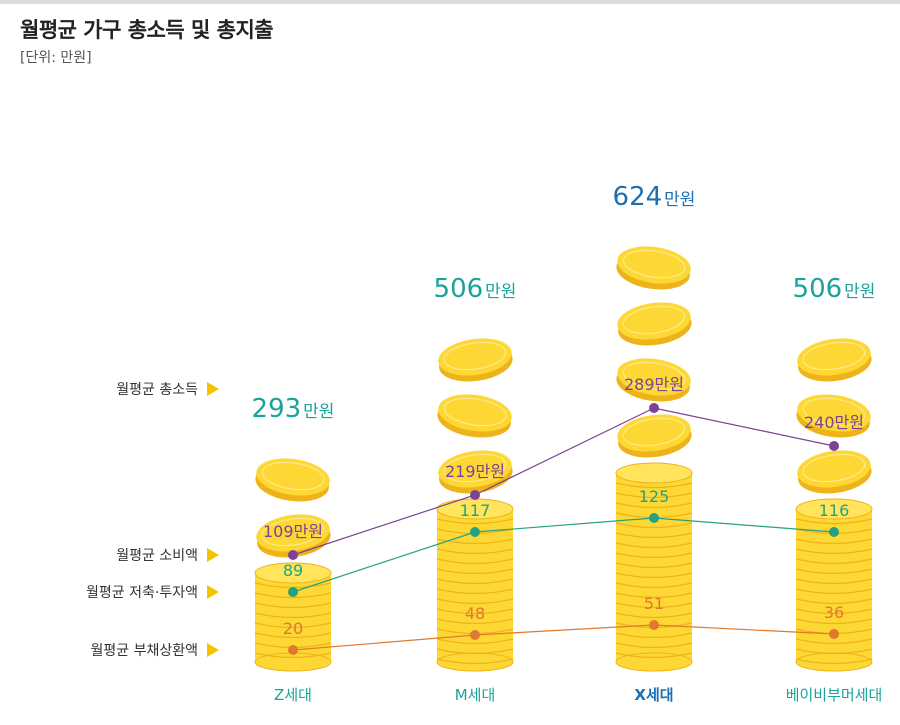 This screenshot has width=900, height=725. Describe the element at coordinates (157, 556) in the screenshot. I see `row-label-spending: 월평균 소비액` at that location.